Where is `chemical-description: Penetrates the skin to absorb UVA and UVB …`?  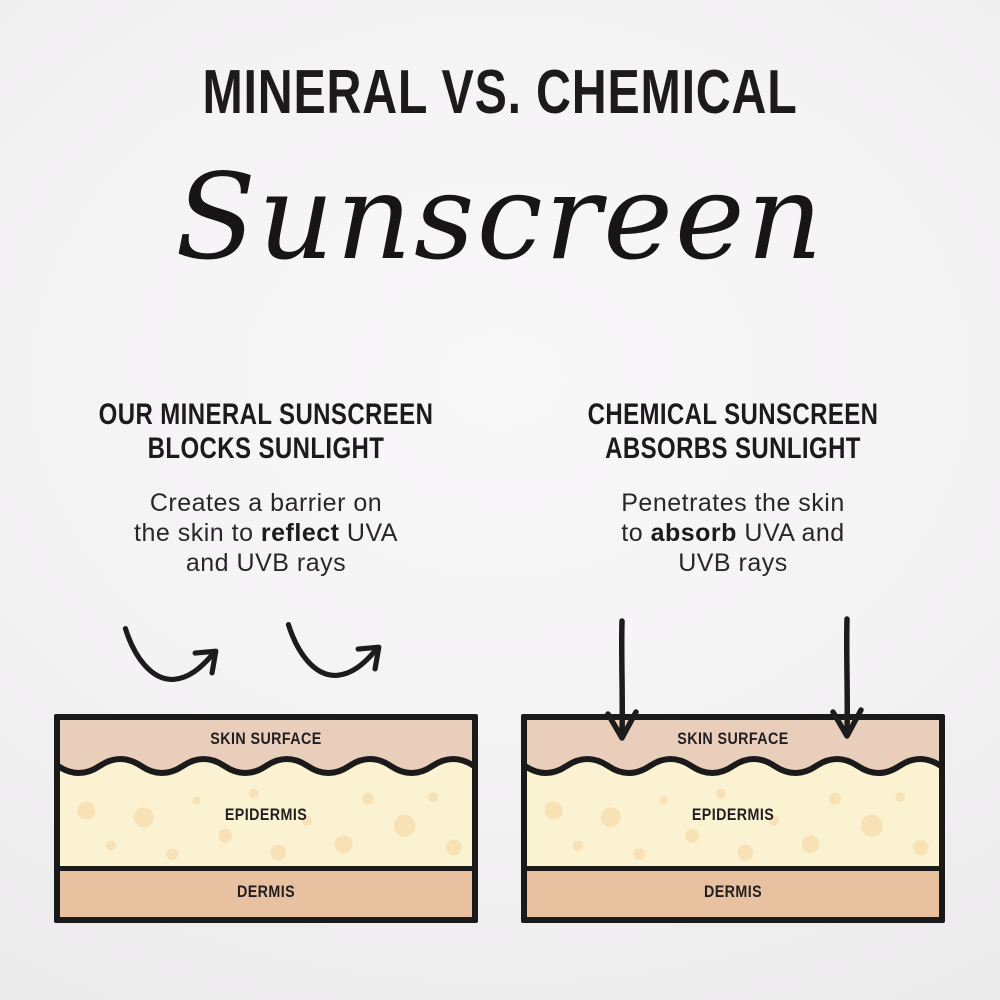
chemical-description: Penetrates the skin to absorb UVA and UVB … is located at coordinates (733, 533).